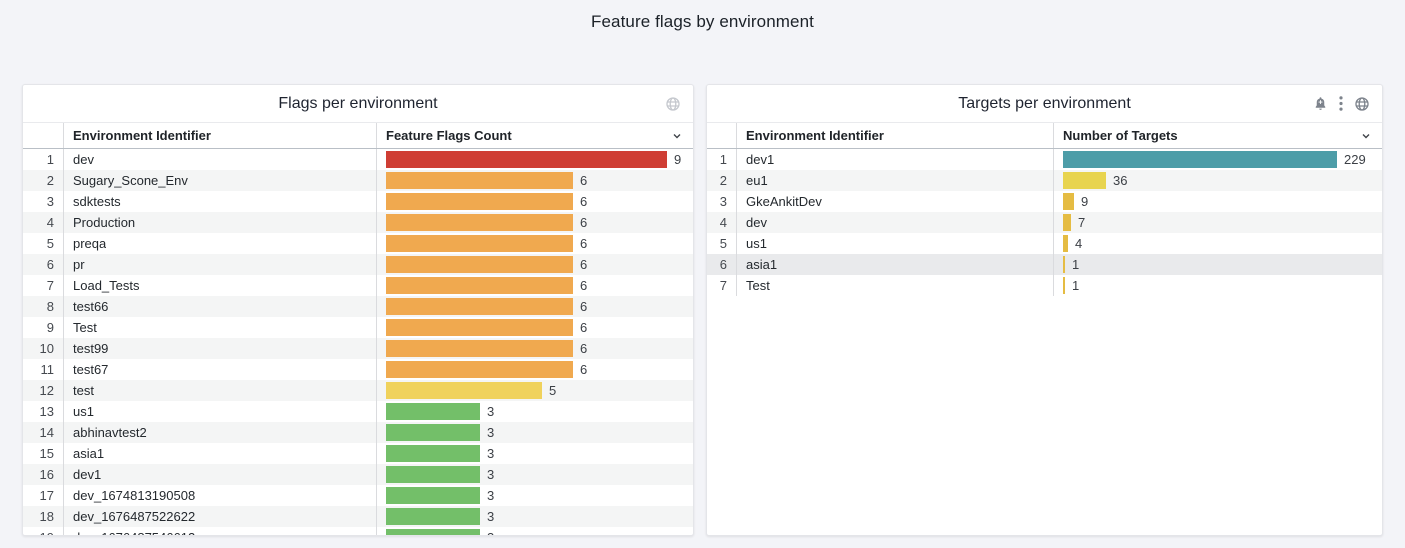  What do you see at coordinates (756, 243) in the screenshot?
I see `environment-identifier: us1` at bounding box center [756, 243].